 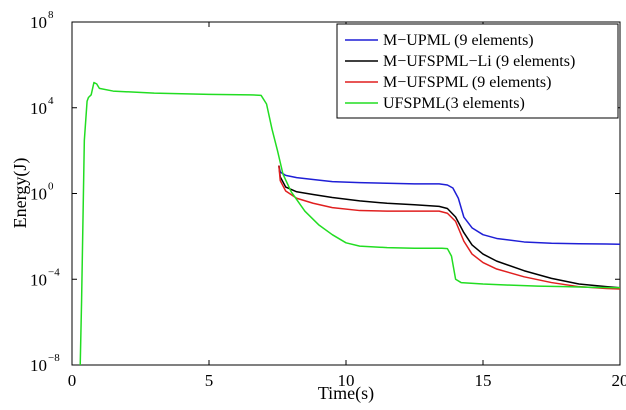 What do you see at coordinates (20, 193) in the screenshot?
I see `y-axis-title: Energy(J)` at bounding box center [20, 193].